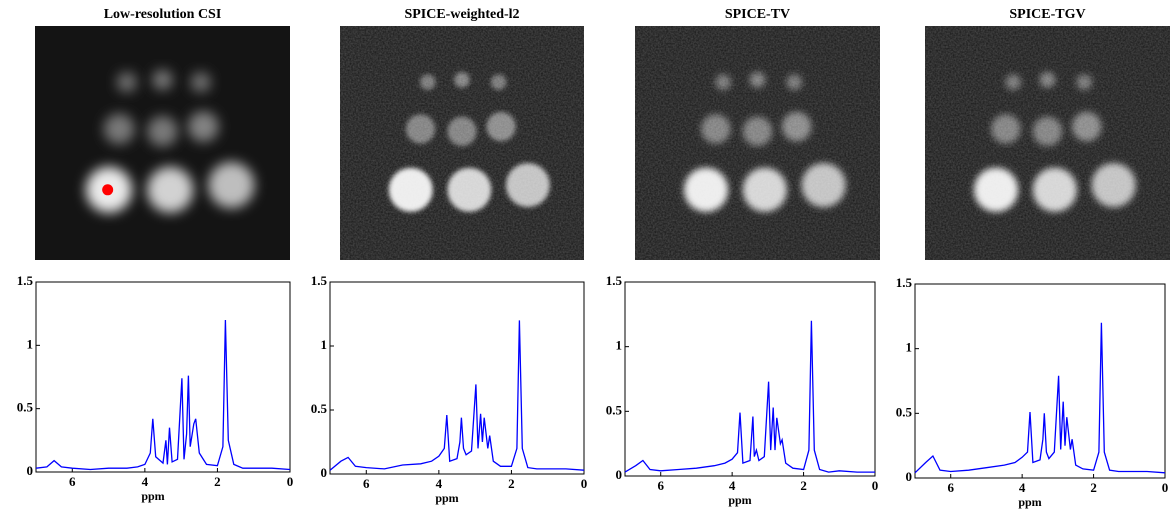  What do you see at coordinates (757, 14) in the screenshot?
I see `panel-title: SPICE-TV` at bounding box center [757, 14].